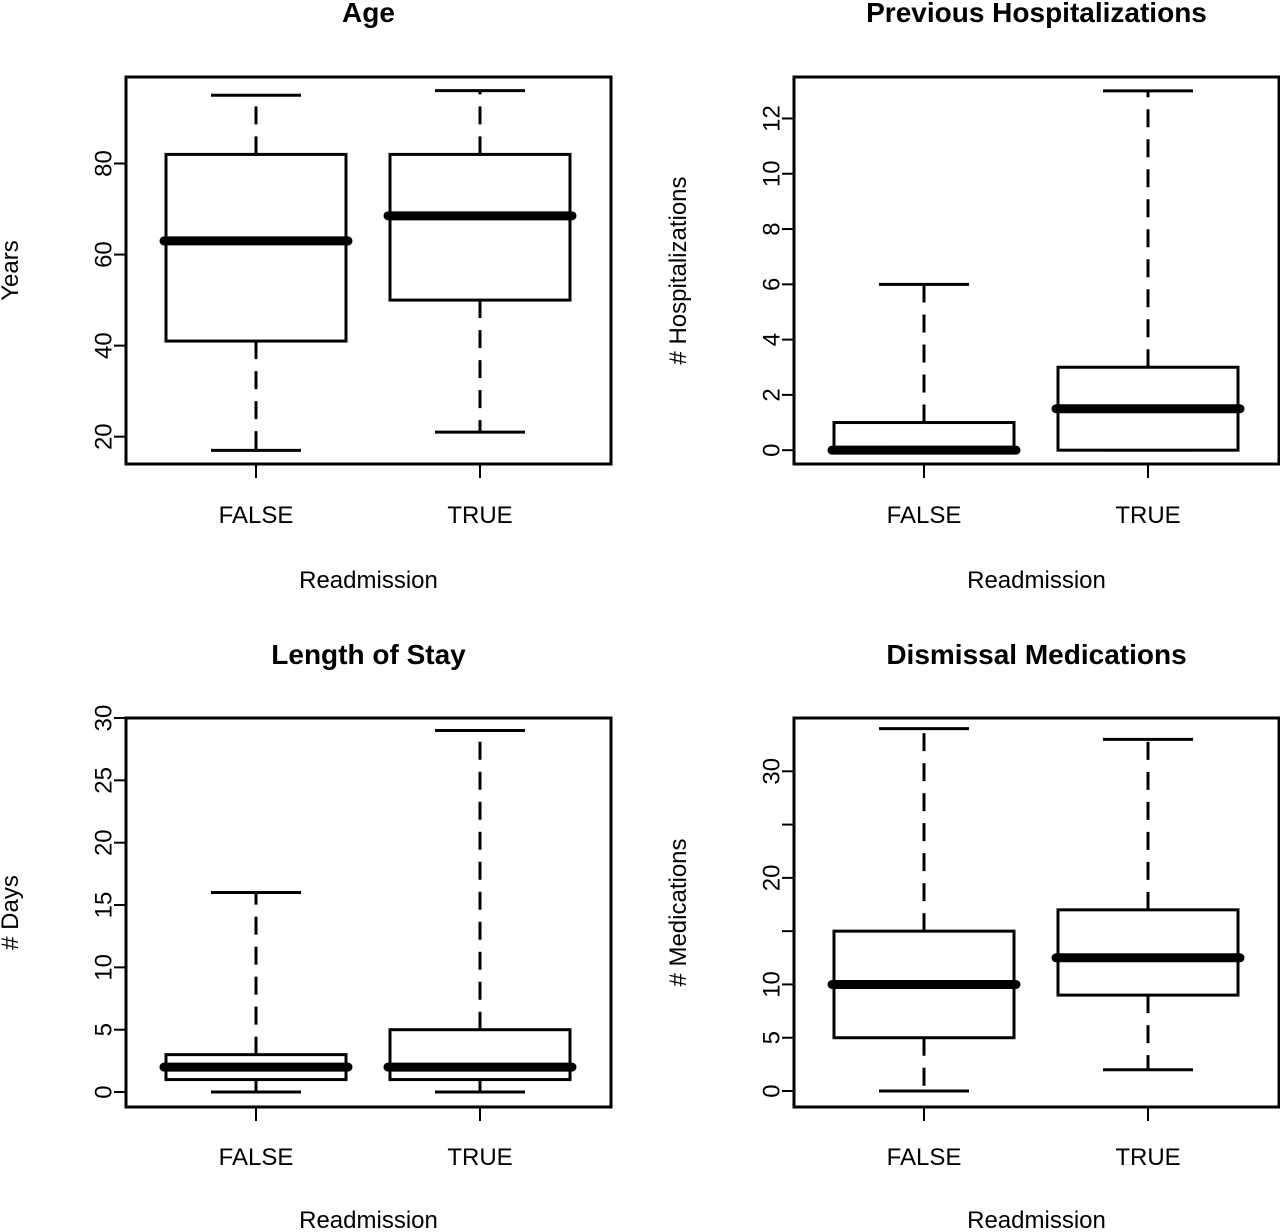 This screenshot has height=1232, width=1280. Describe the element at coordinates (678, 912) in the screenshot. I see `y-axis-label: # Medications` at that location.